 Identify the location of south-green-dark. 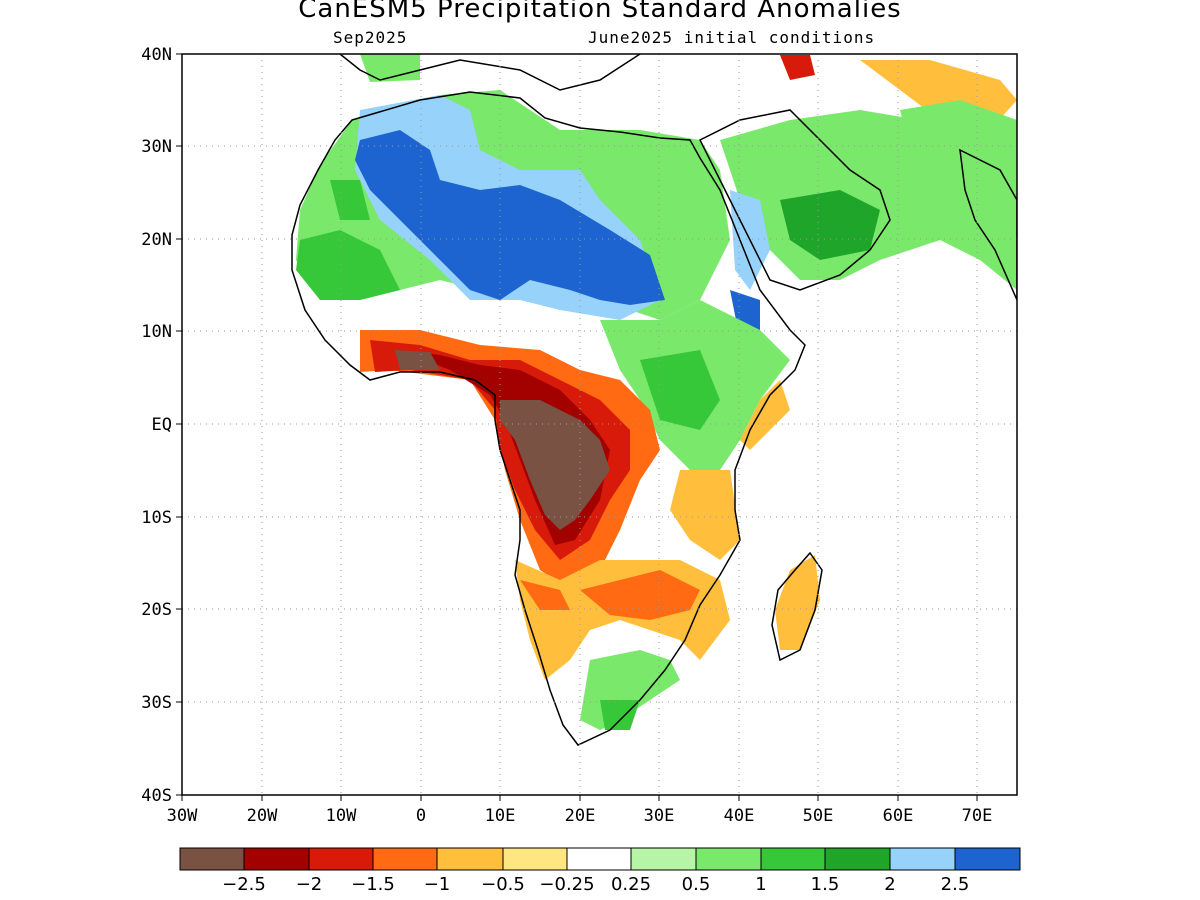
(620, 715).